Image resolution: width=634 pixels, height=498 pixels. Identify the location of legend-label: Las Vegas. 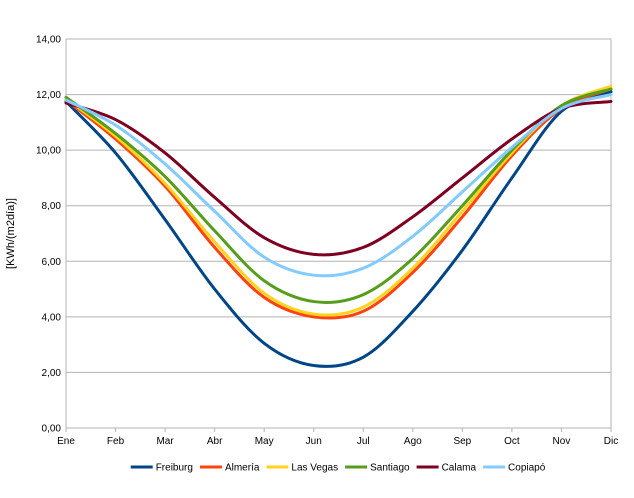
(314, 468).